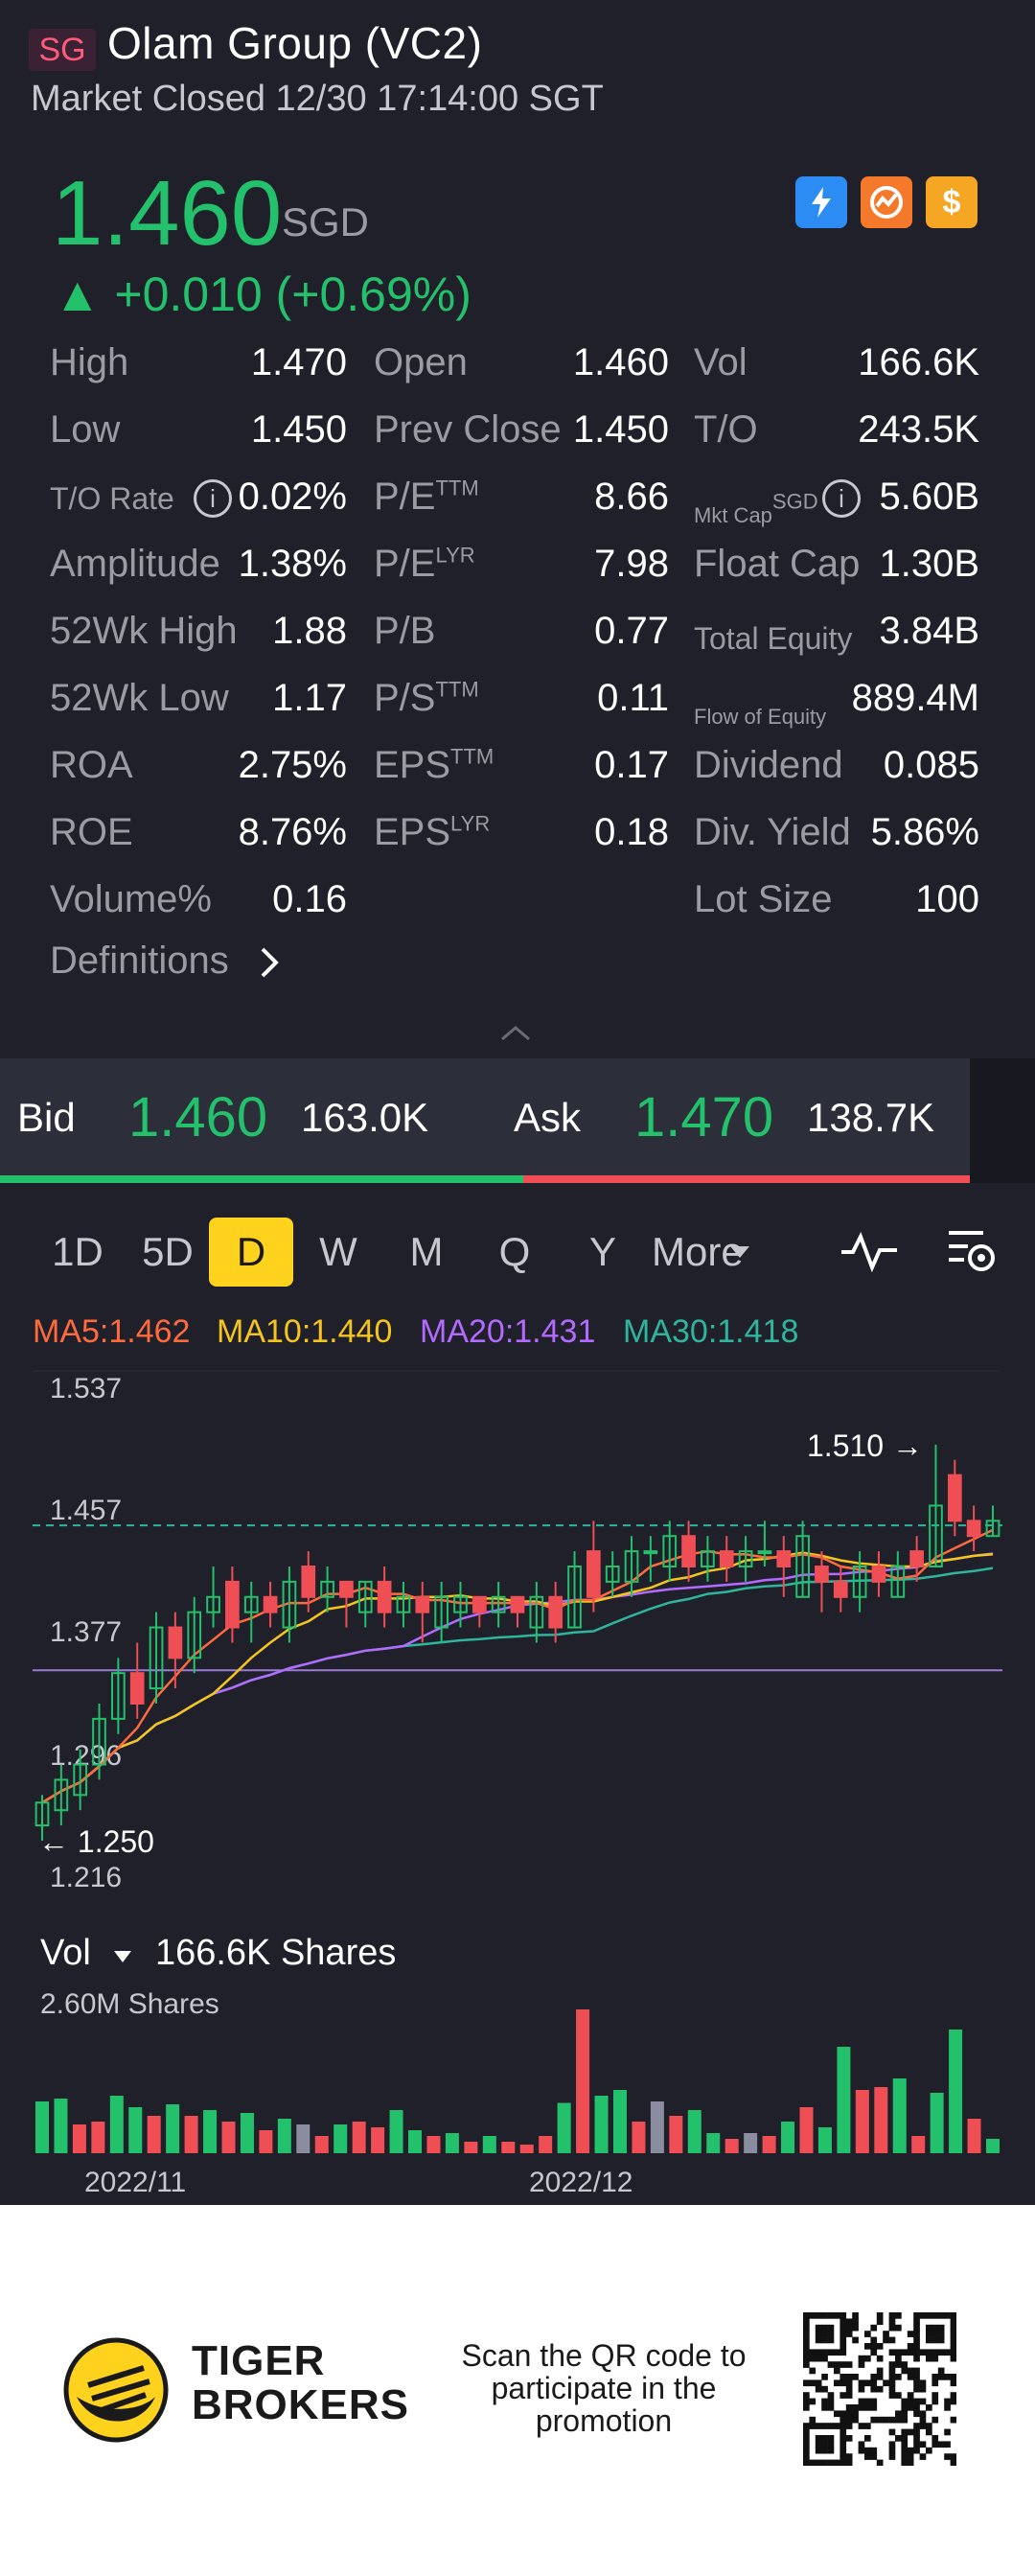 The width and height of the screenshot is (1035, 2576). What do you see at coordinates (326, 222) in the screenshot?
I see `currency-label: SGD` at bounding box center [326, 222].